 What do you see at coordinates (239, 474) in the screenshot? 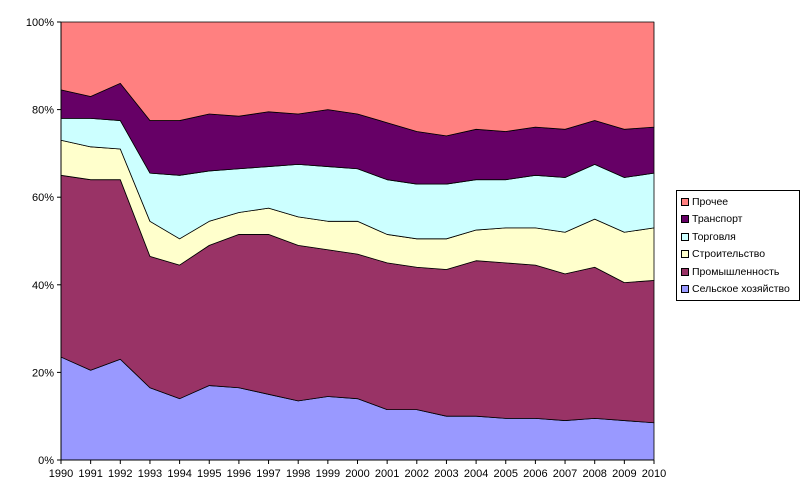
I see `x-tick-label: 1996` at bounding box center [239, 474].